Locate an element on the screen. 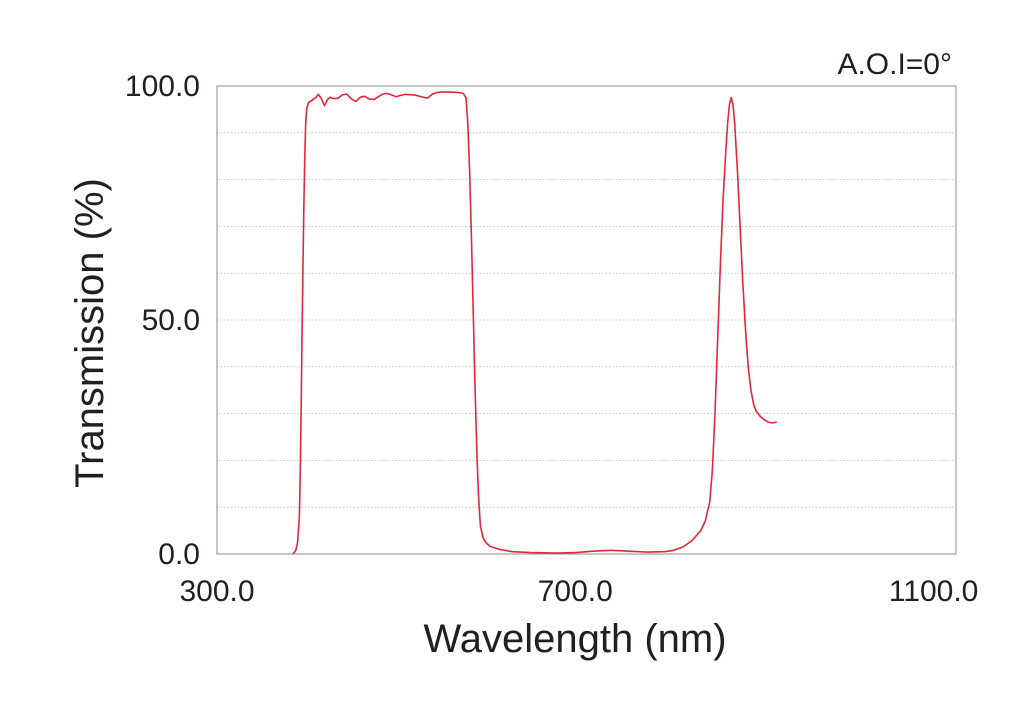 The width and height of the screenshot is (1024, 704). x-tick-label: 700.0 is located at coordinates (575, 591).